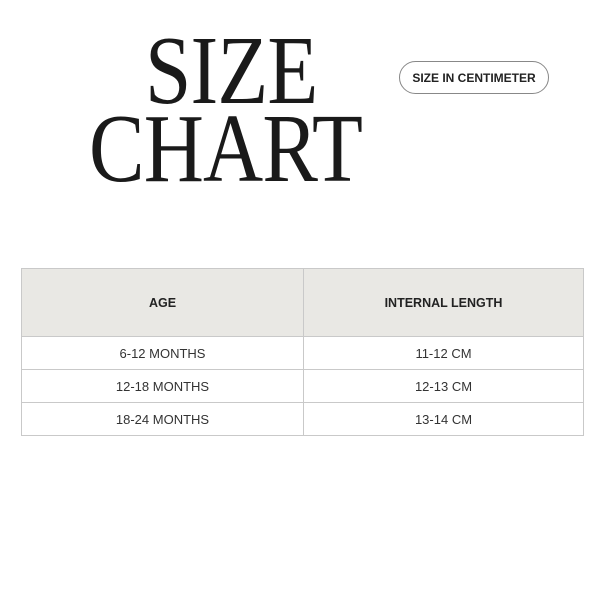  I want to click on cell-length: 12-13 CM, so click(443, 386).